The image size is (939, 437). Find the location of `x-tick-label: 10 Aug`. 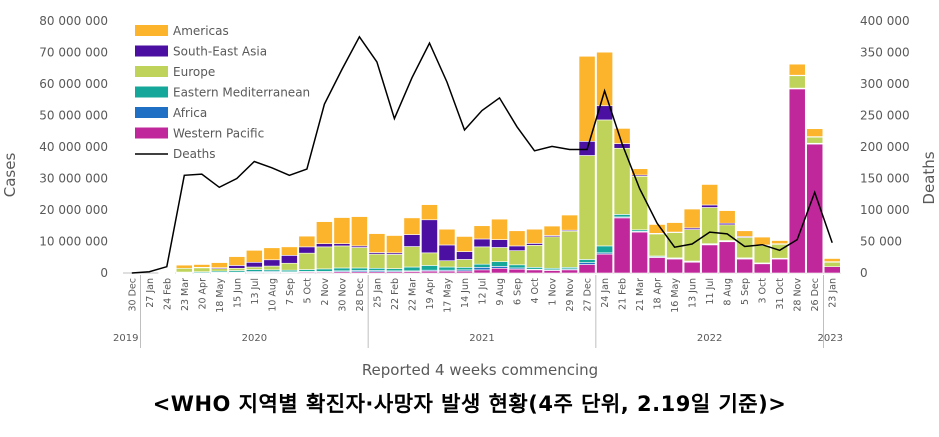

x-tick-label: 10 Aug is located at coordinates (272, 295).